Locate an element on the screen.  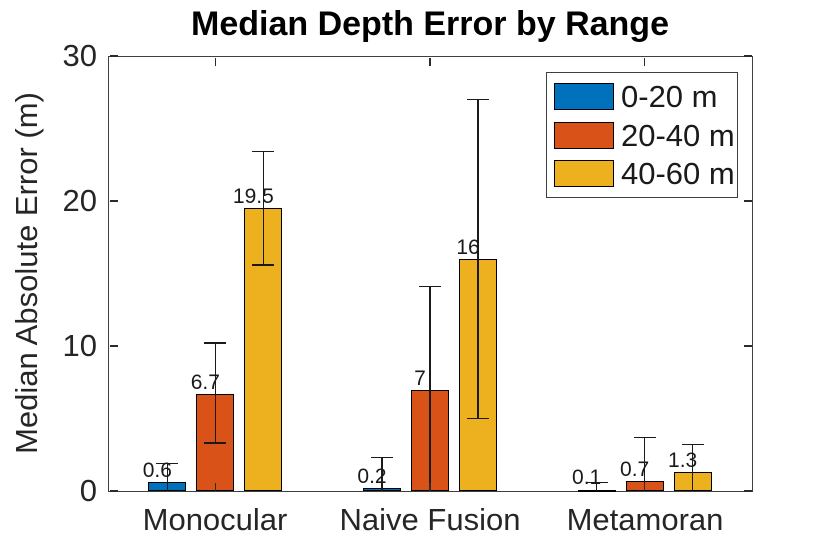
bar-value-label: 19.5 is located at coordinates (253, 197).